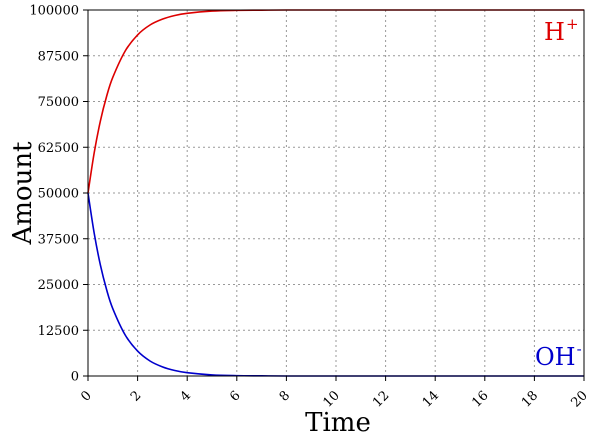 The width and height of the screenshot is (594, 436). I want to click on y-axis-title: Amount, so click(23, 193).